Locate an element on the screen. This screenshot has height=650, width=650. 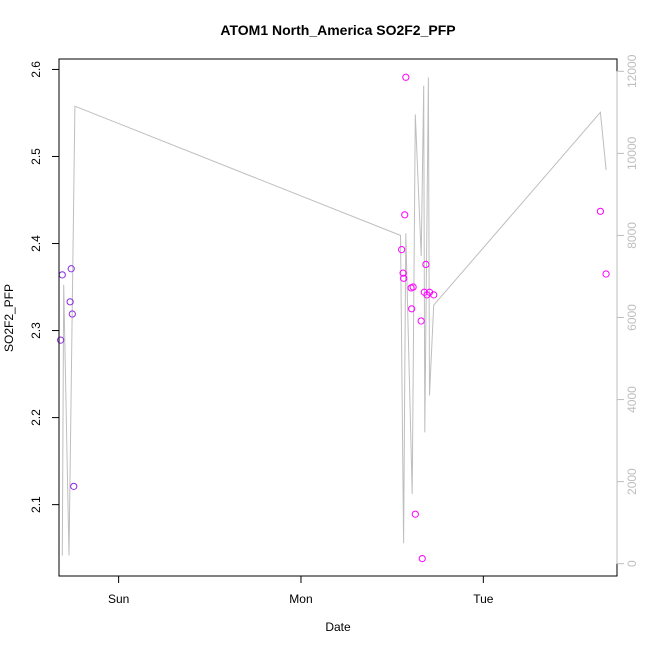
y2-tick-label: 8000 is located at coordinates (632, 235).